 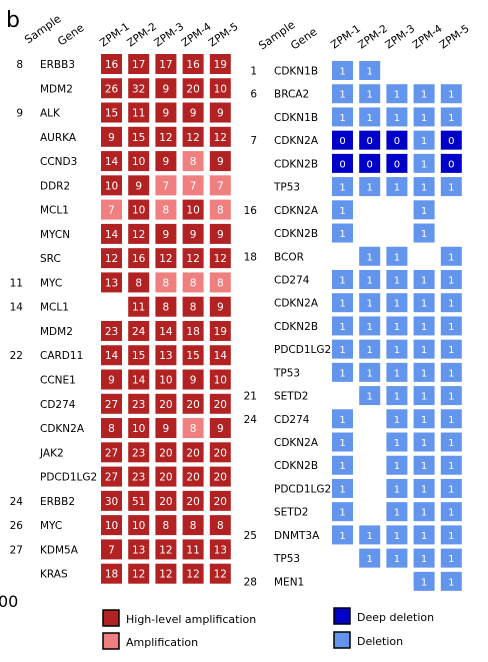 I want to click on gene-label: MEN1, so click(x=289, y=582).